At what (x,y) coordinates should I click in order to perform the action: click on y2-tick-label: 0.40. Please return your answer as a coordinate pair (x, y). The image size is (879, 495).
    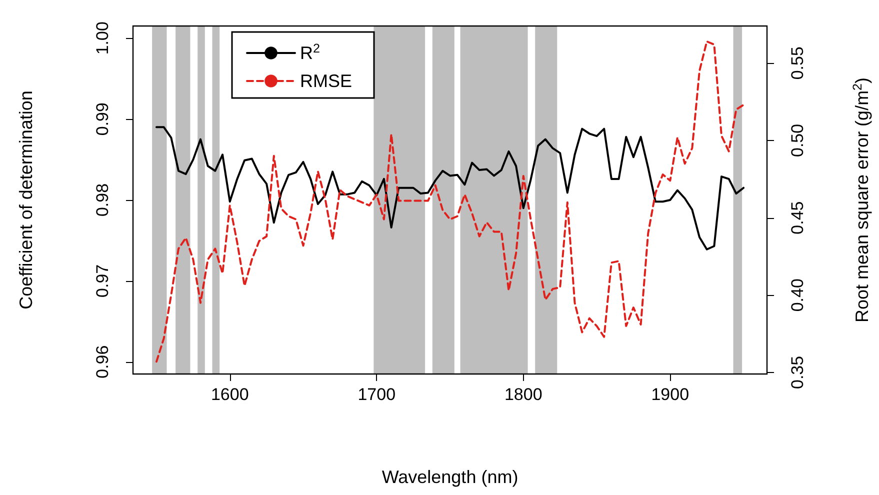
    Looking at the image, I should click on (797, 295).